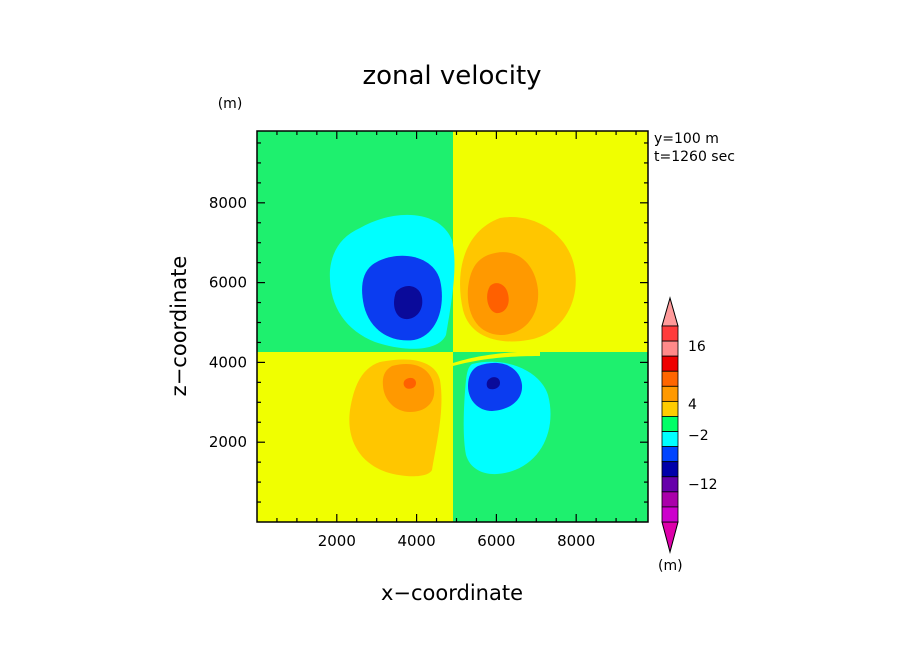 The height and width of the screenshot is (654, 904). Describe the element at coordinates (493, 383) in the screenshot. I see `vortex-lower-right-core` at that location.